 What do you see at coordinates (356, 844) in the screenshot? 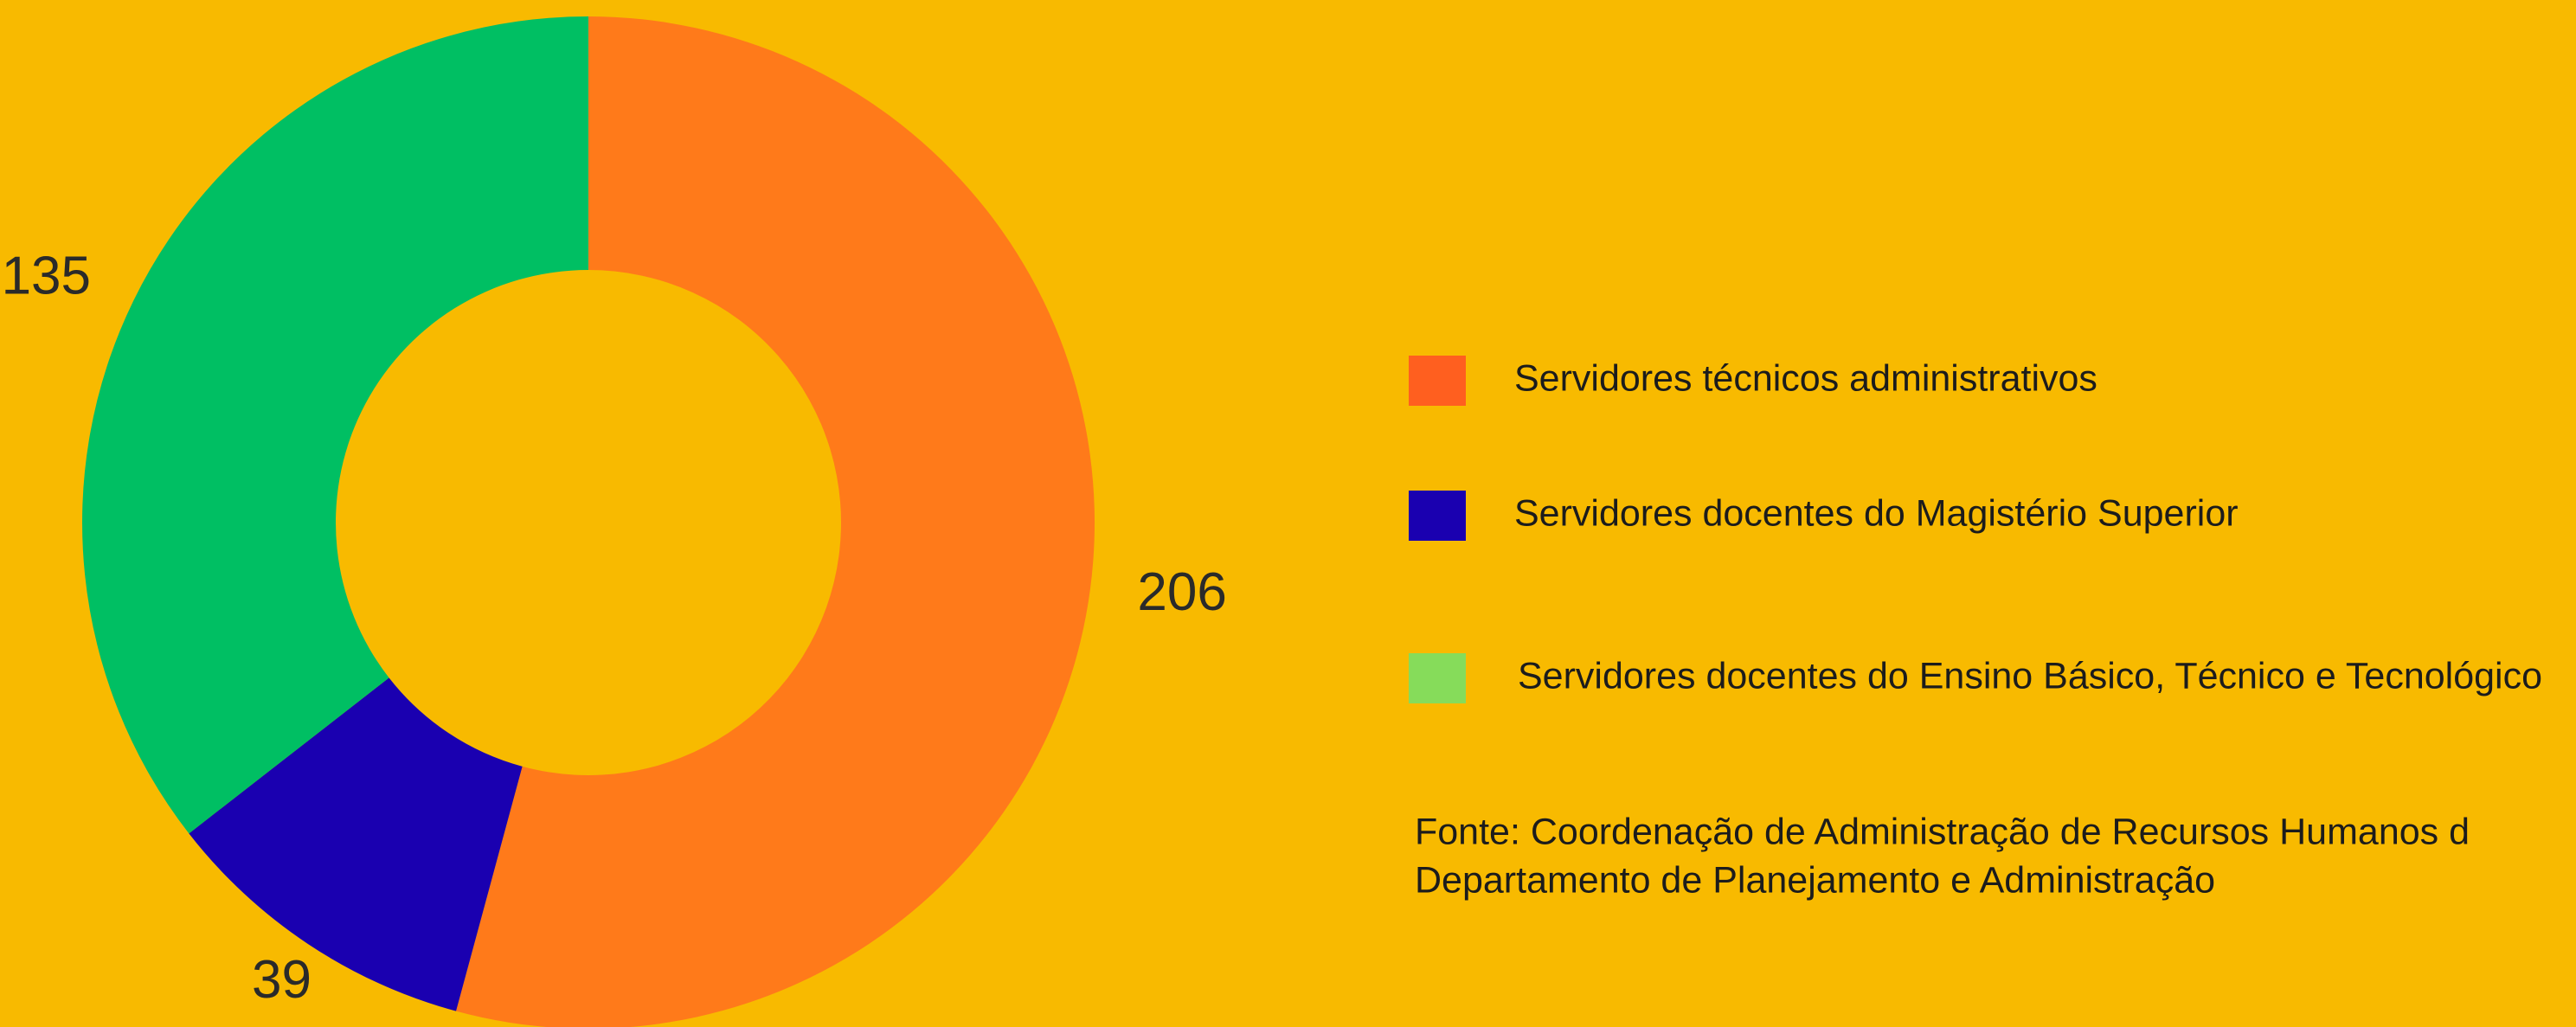
I see `donut-slice` at bounding box center [356, 844].